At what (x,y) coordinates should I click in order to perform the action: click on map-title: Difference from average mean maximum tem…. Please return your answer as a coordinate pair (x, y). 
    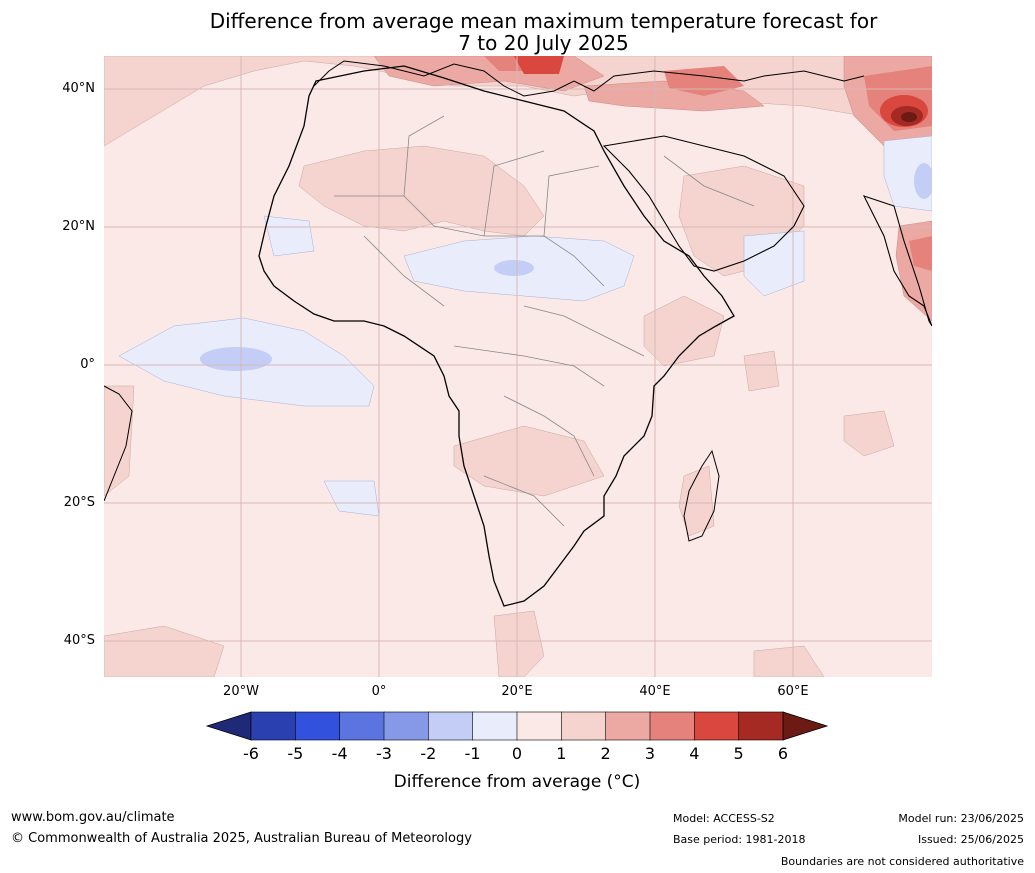
    Looking at the image, I should click on (517, 32).